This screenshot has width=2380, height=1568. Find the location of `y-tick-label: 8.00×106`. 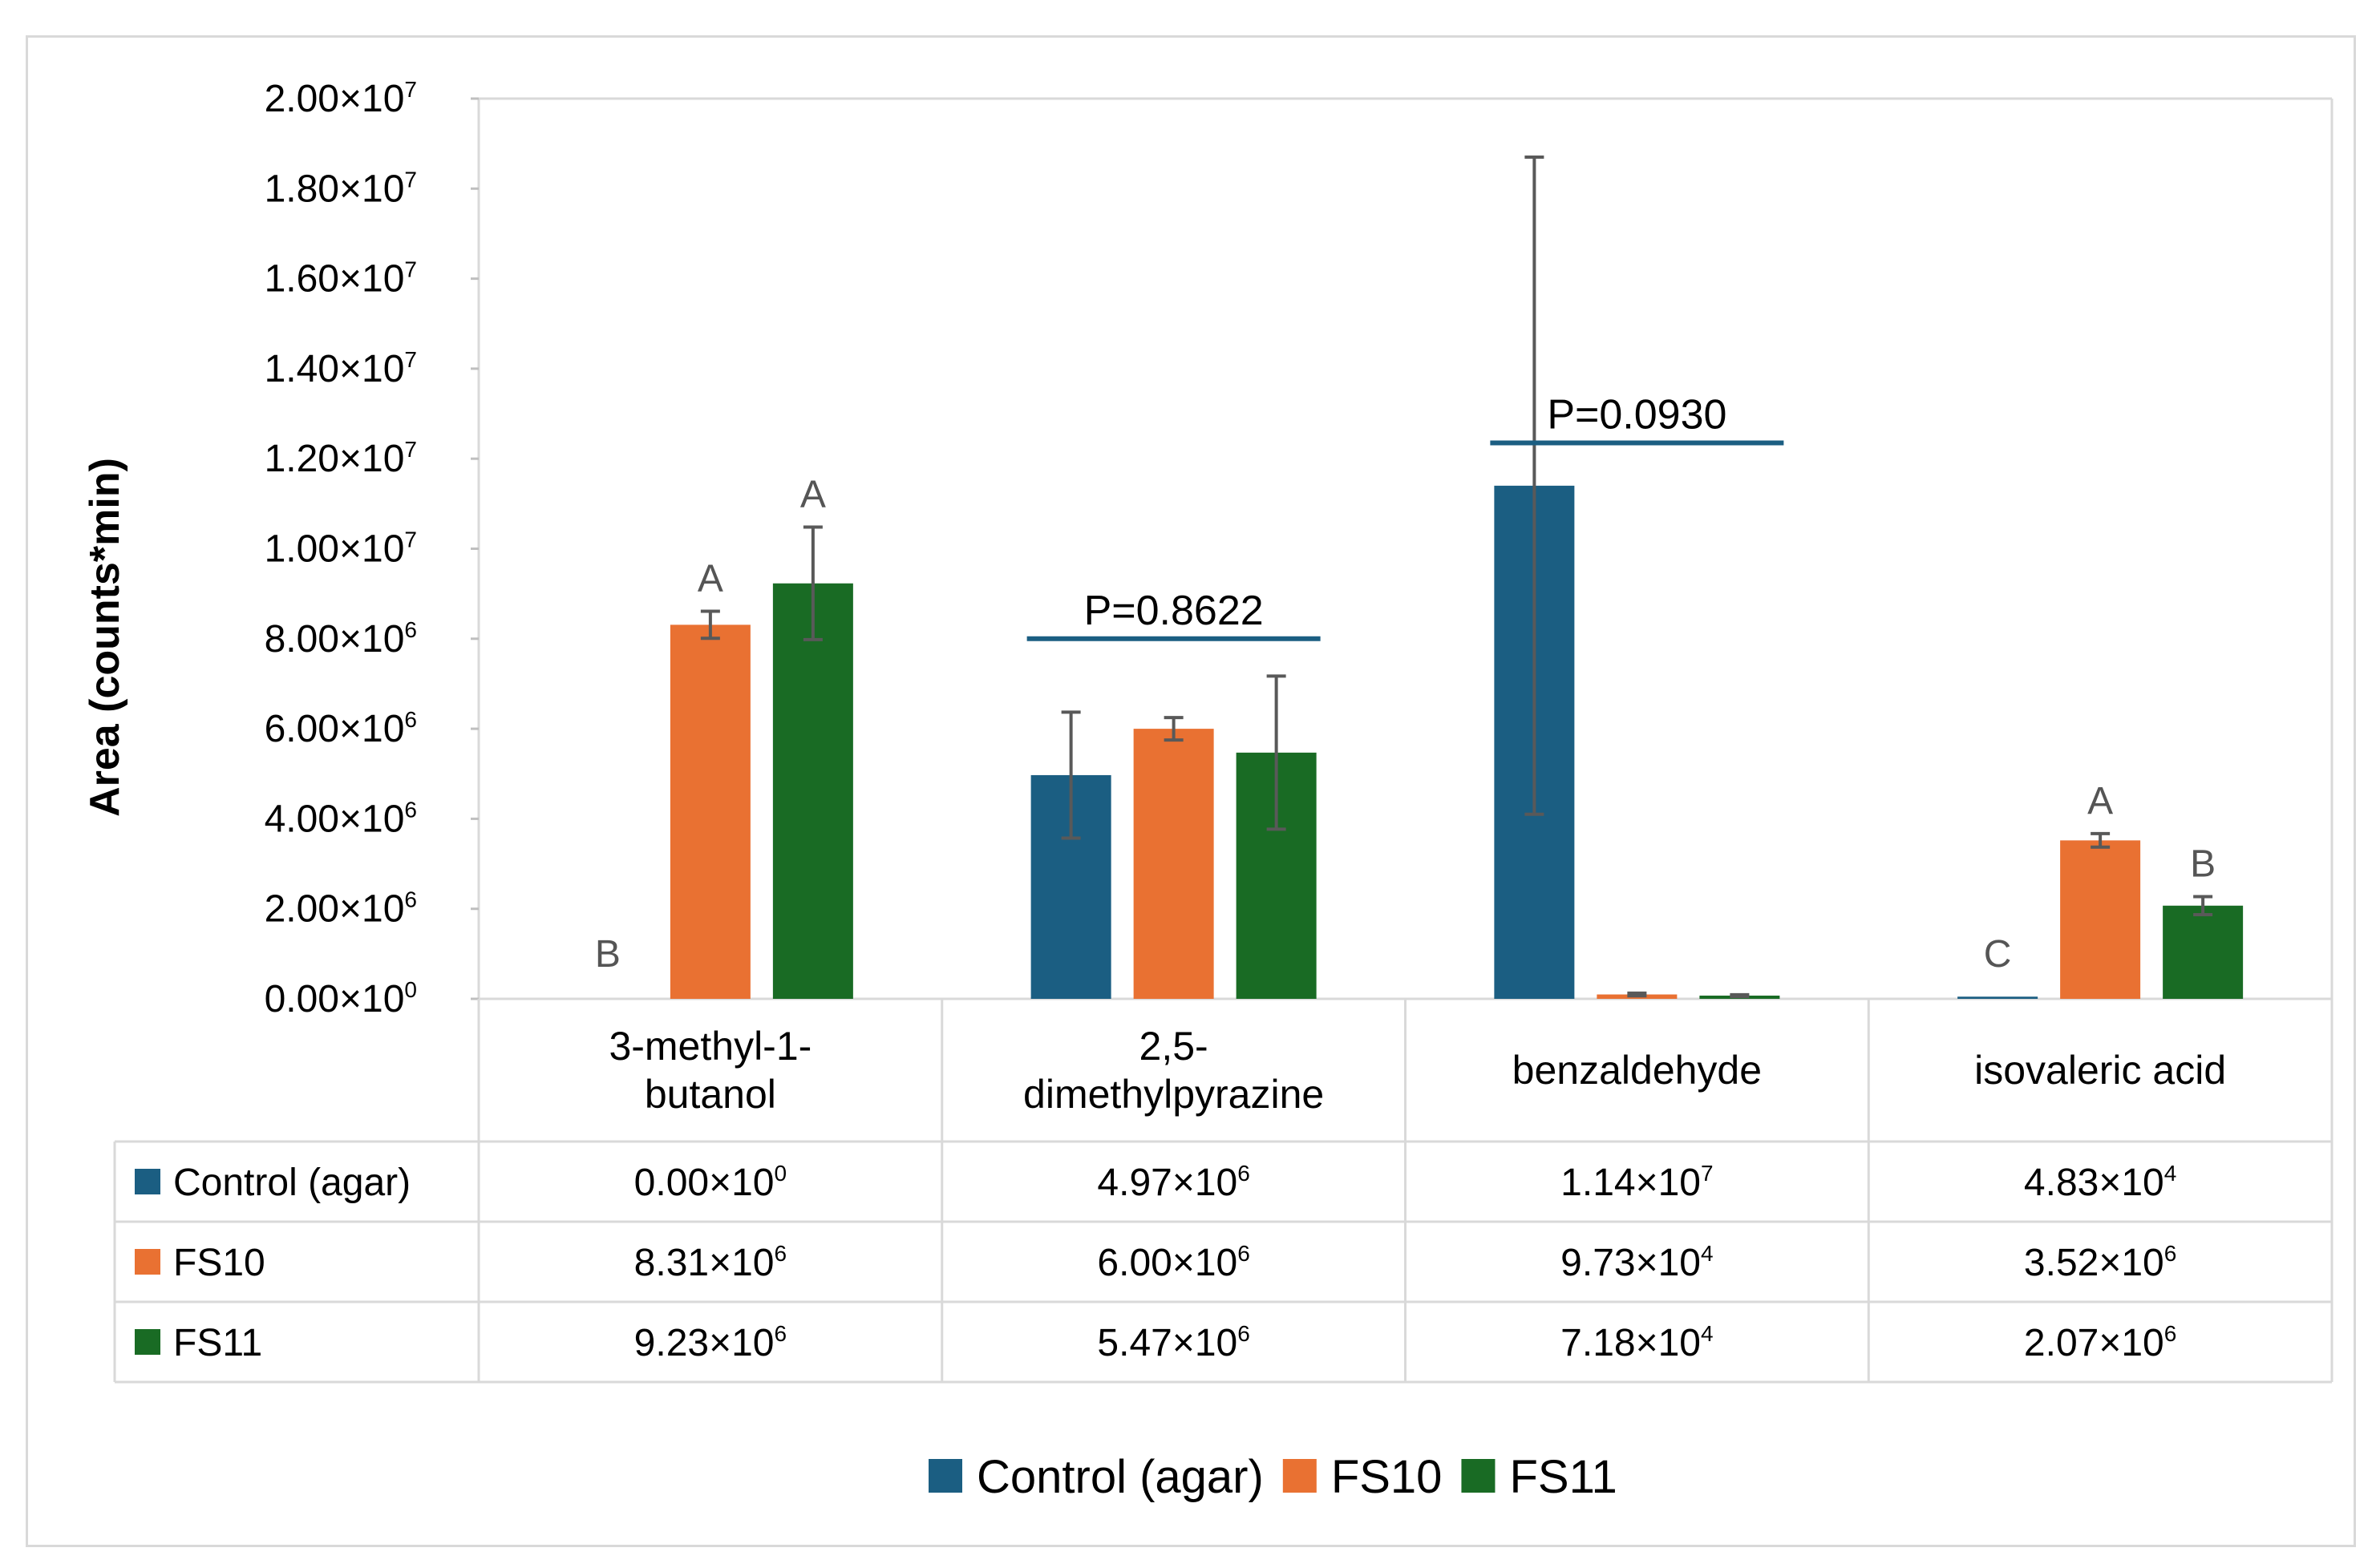

y-tick-label: 8.00×106 is located at coordinates (341, 639).